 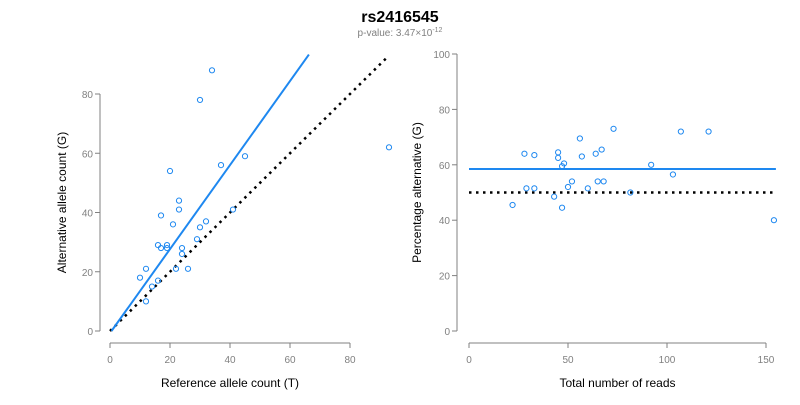 I want to click on x-tick-label: 40, so click(x=230, y=360).